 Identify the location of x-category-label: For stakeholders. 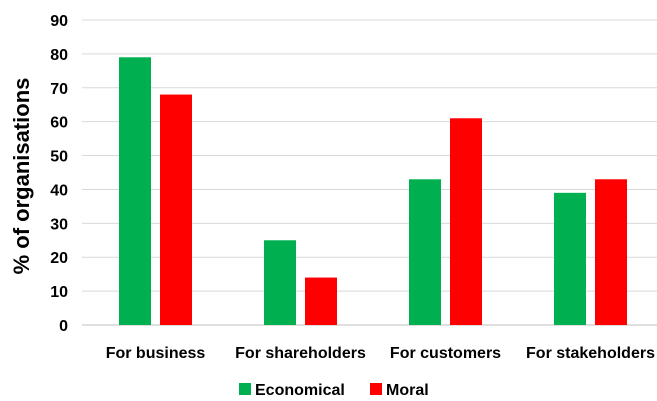
(590, 353).